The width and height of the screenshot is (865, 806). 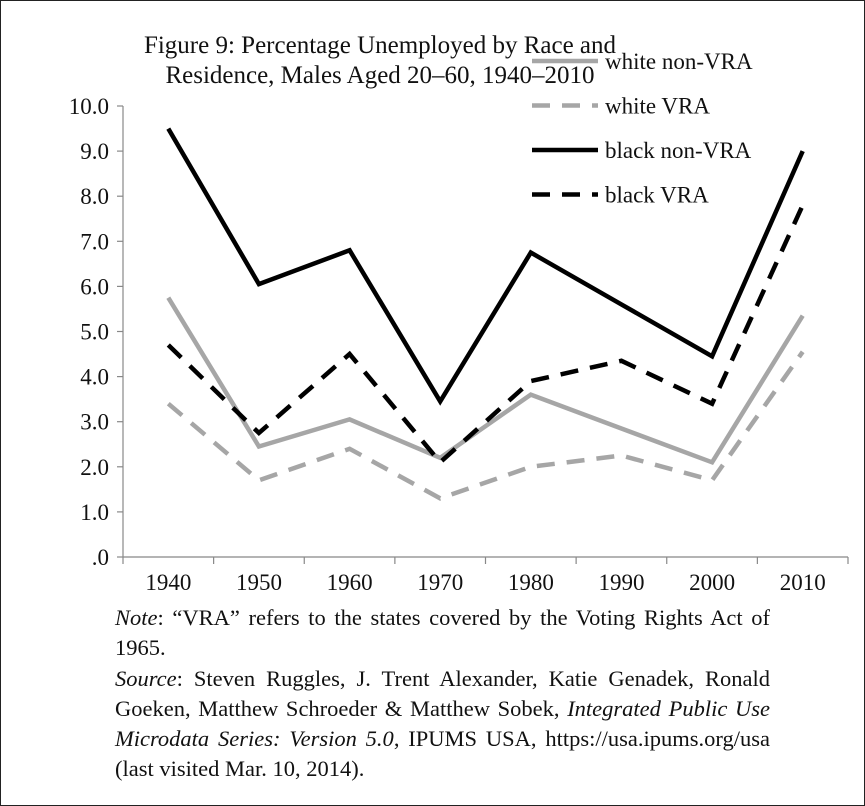 I want to click on legend-label: white non-VRA, so click(x=679, y=61).